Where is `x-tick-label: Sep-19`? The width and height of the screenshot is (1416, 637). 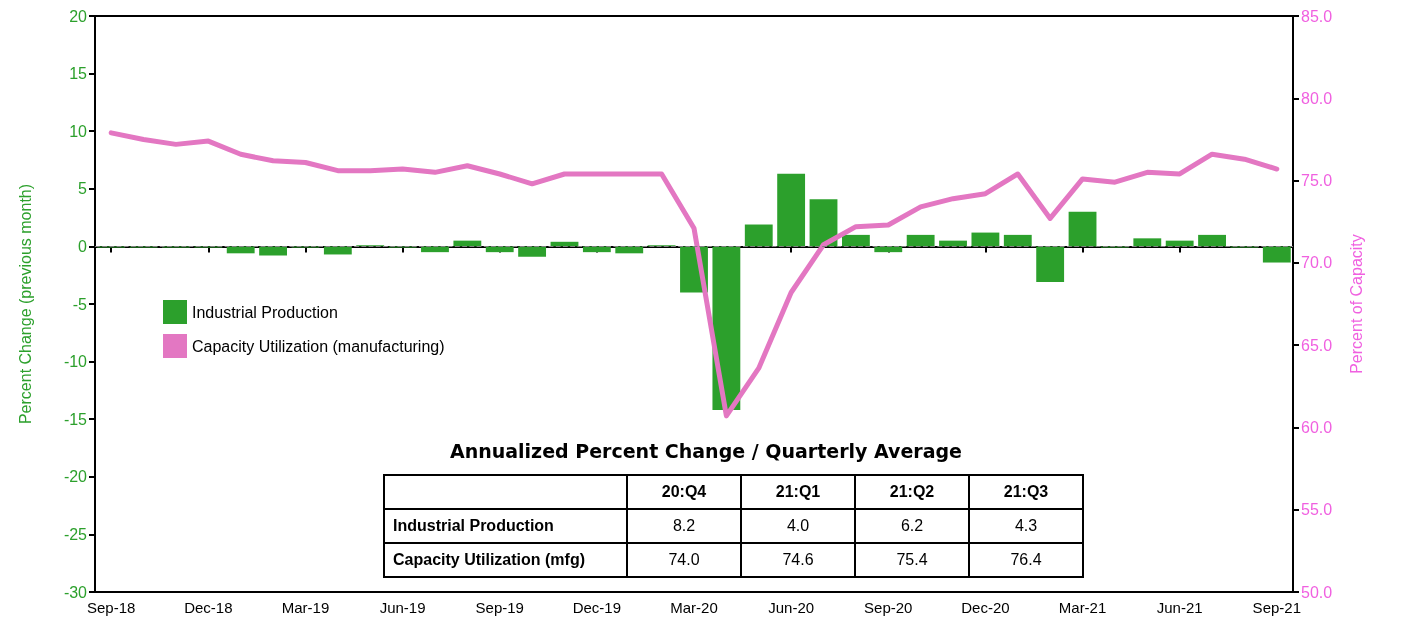
x-tick-label: Sep-19 is located at coordinates (499, 607).